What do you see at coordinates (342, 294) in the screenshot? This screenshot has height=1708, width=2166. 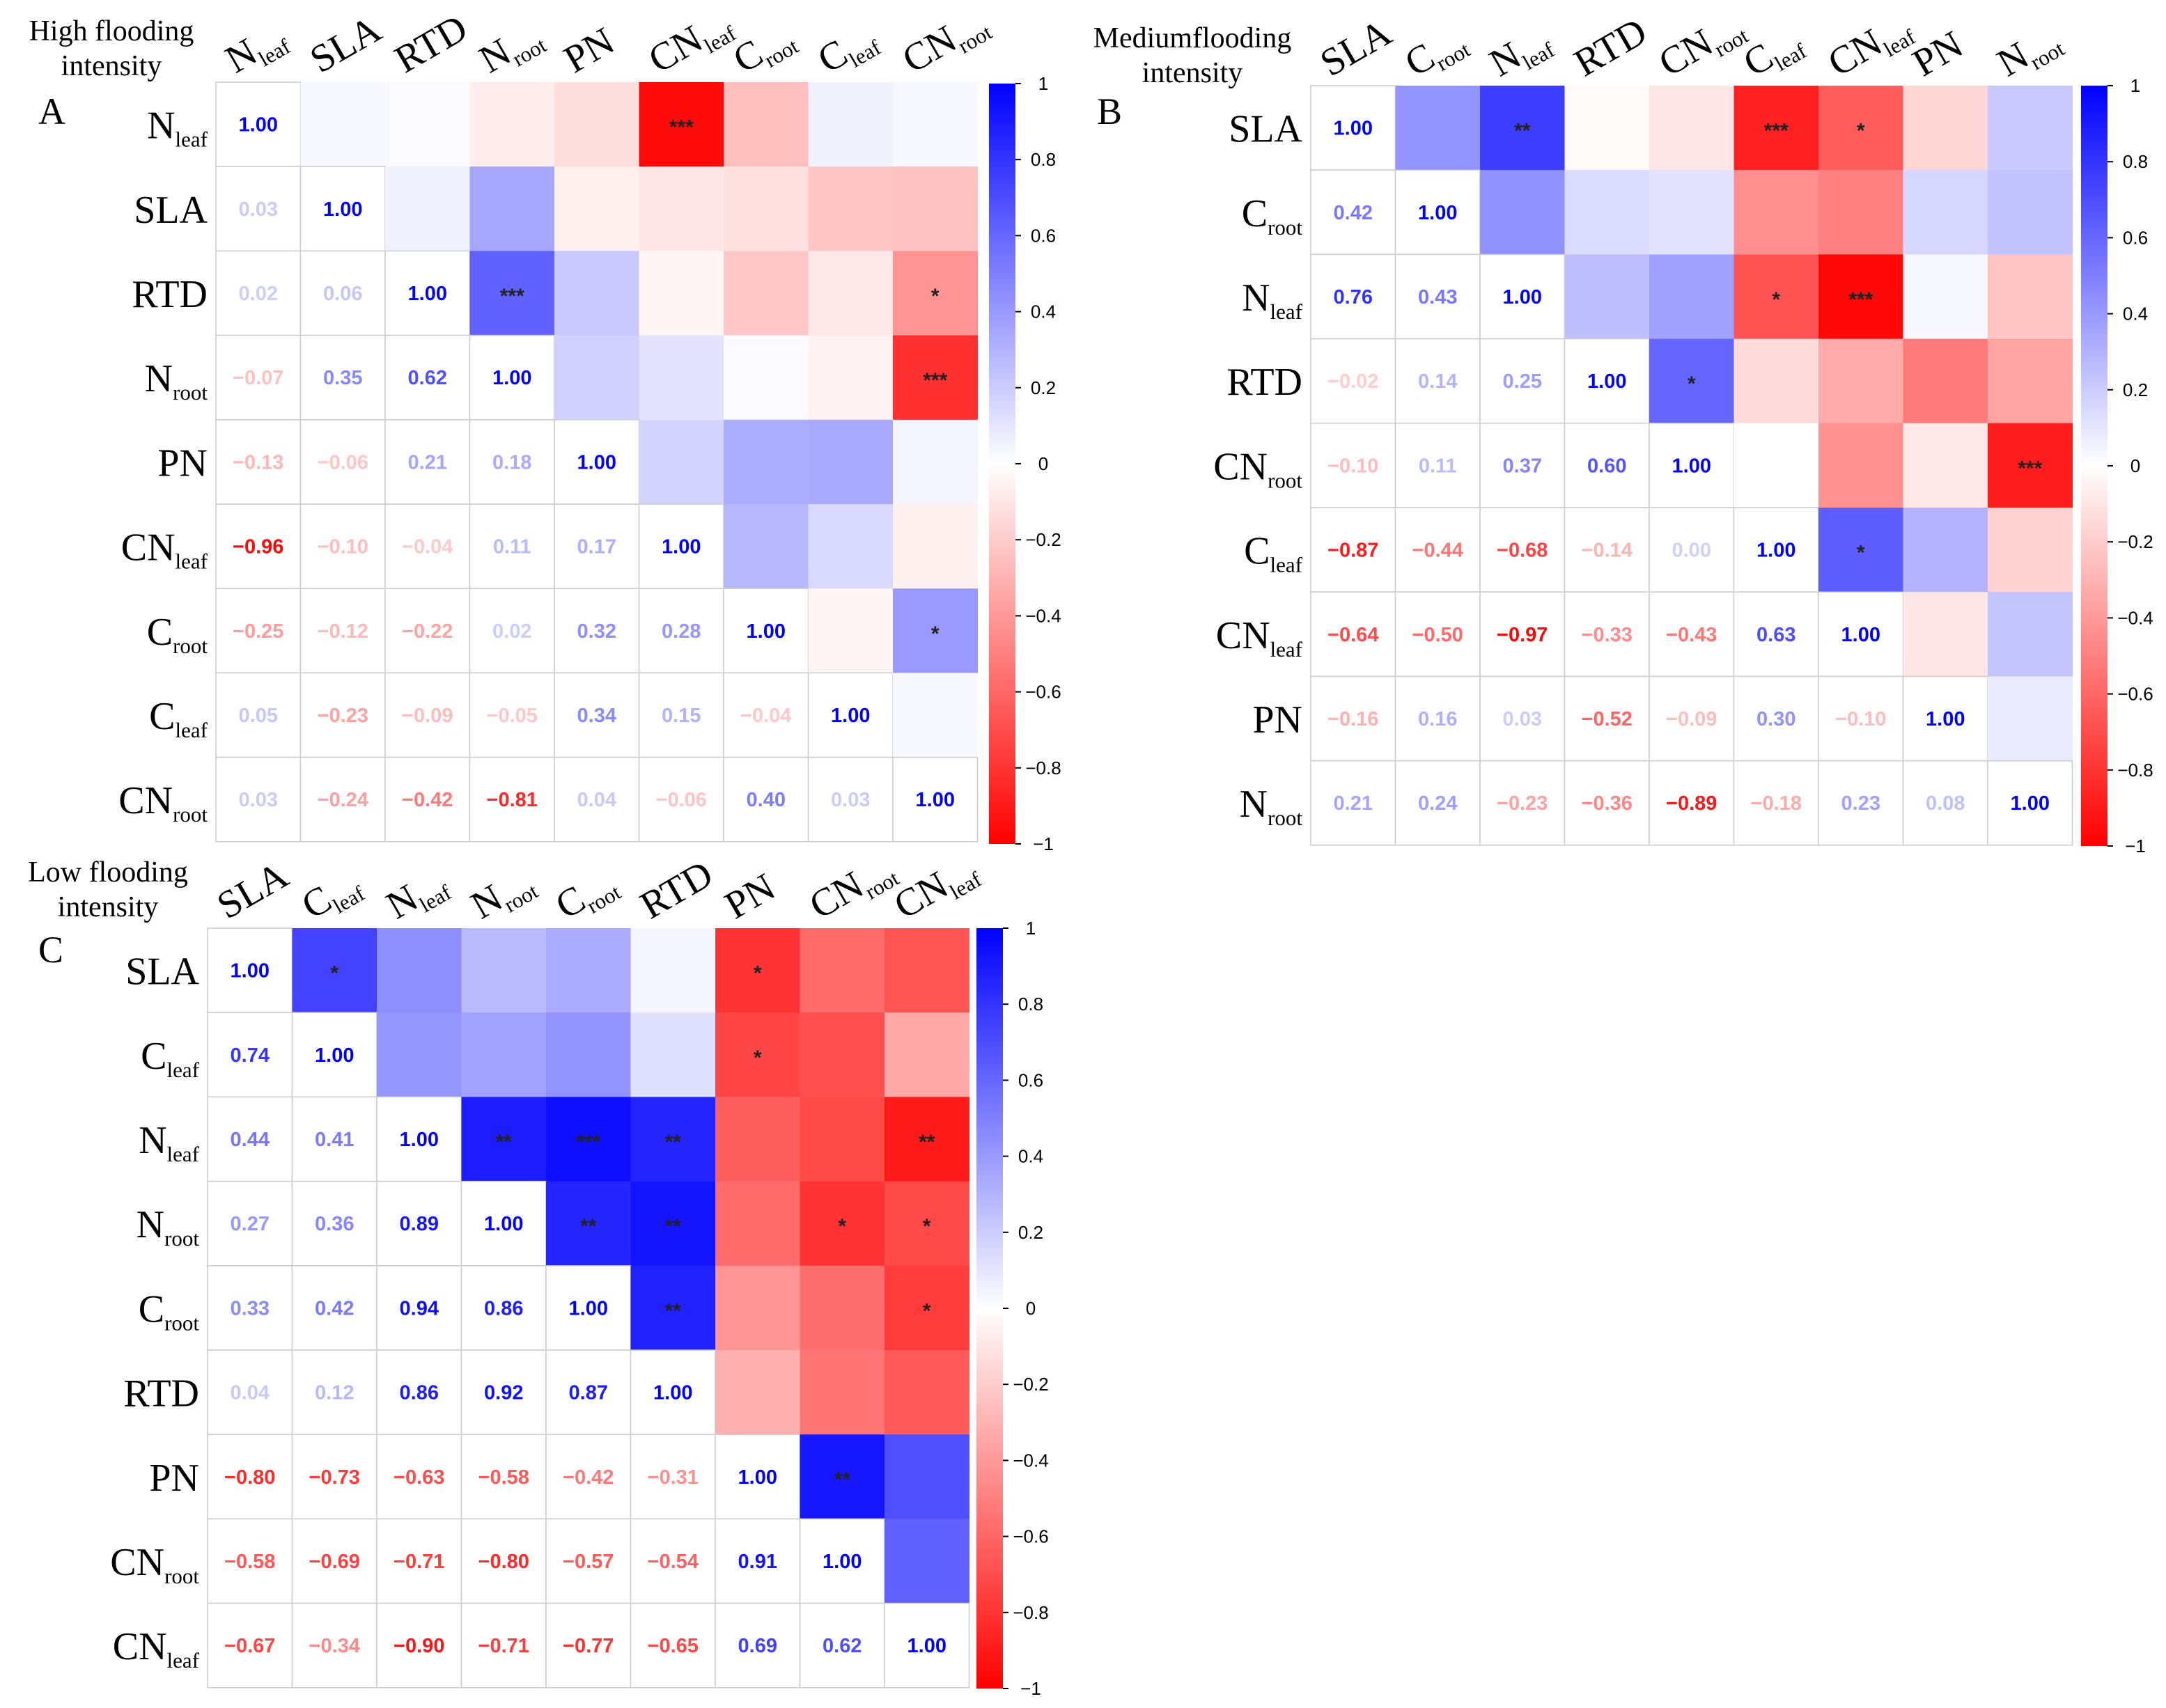 I see `correlation-value: 0.06` at bounding box center [342, 294].